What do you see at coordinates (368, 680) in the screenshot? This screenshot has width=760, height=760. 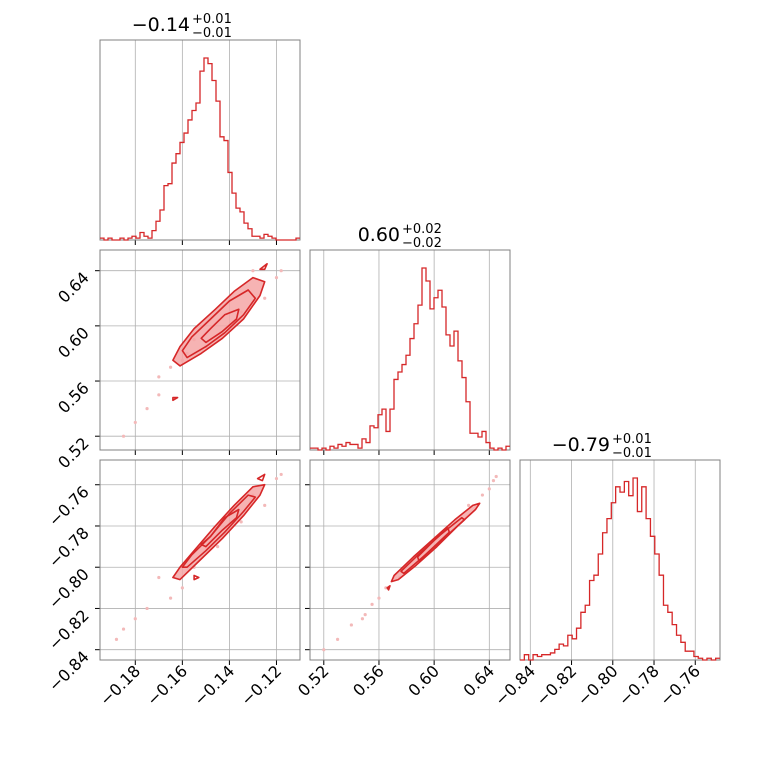 I see `tick-label-x: 0.56` at bounding box center [368, 680].